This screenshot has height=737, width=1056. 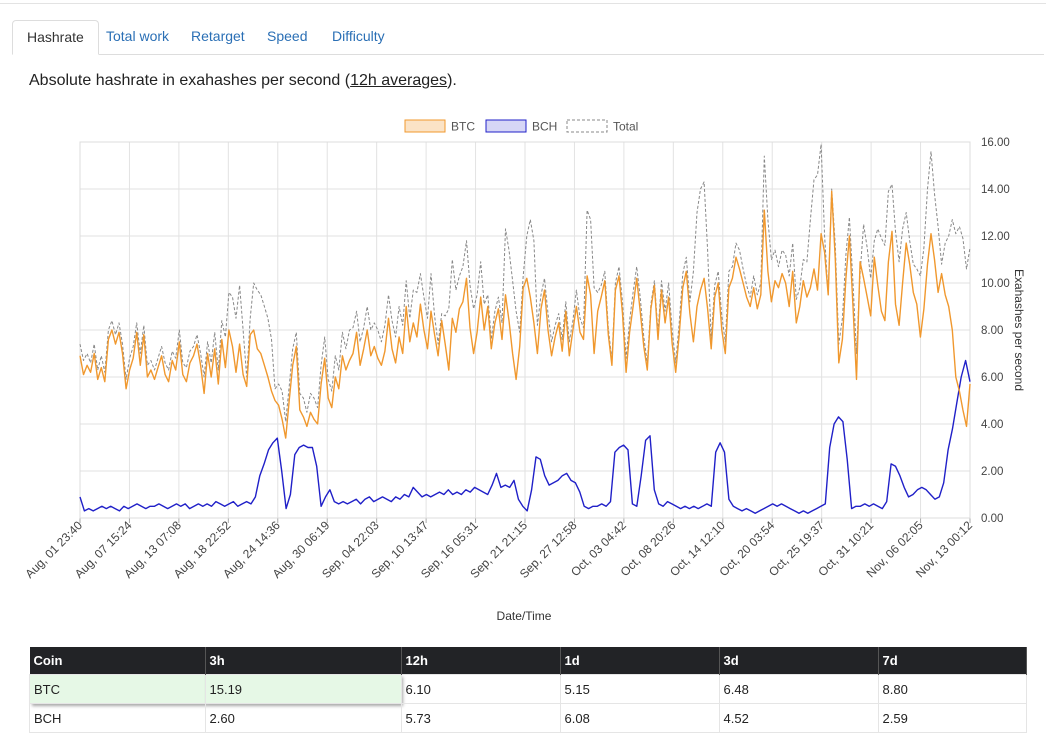 What do you see at coordinates (303, 718) in the screenshot?
I see `cell-3h: 2.60` at bounding box center [303, 718].